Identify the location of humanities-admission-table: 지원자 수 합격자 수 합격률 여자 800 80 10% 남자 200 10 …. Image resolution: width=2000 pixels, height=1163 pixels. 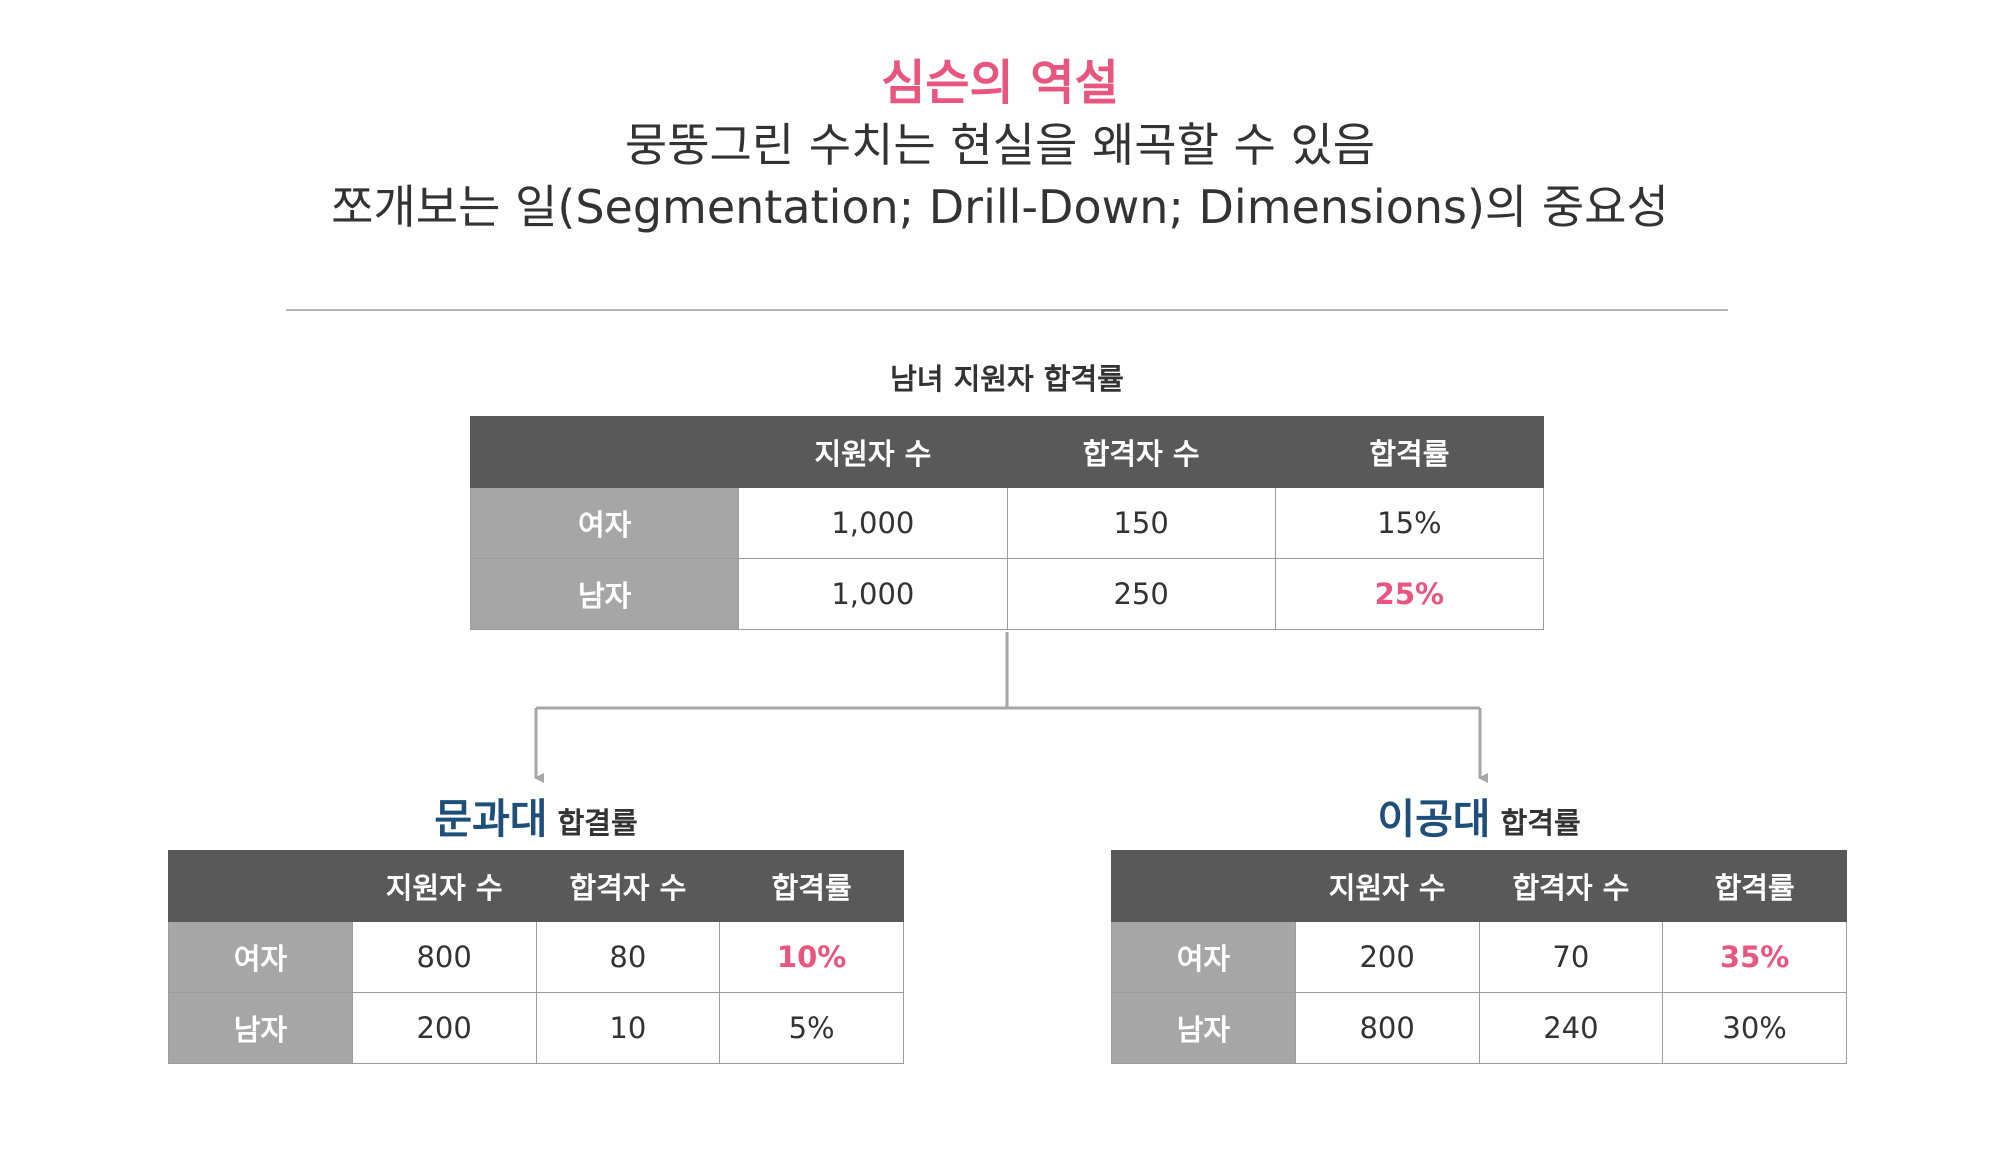
(536, 957).